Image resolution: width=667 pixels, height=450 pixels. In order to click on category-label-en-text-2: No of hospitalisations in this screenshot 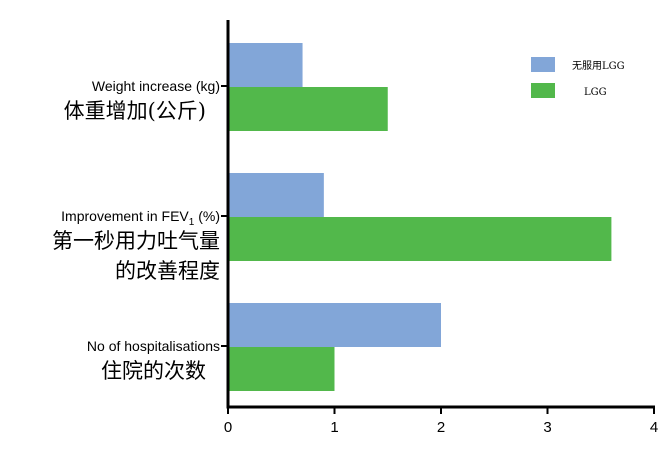, I will do `click(153, 346)`.